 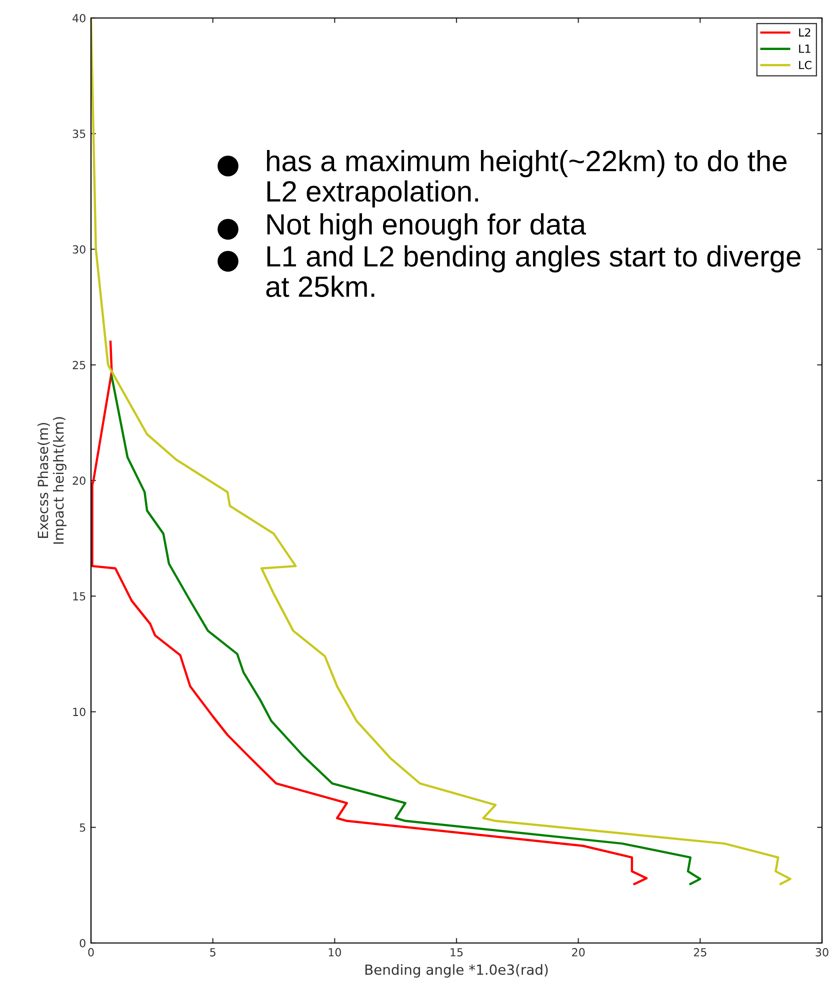 What do you see at coordinates (578, 952) in the screenshot?
I see `x-tick-label: 20` at bounding box center [578, 952].